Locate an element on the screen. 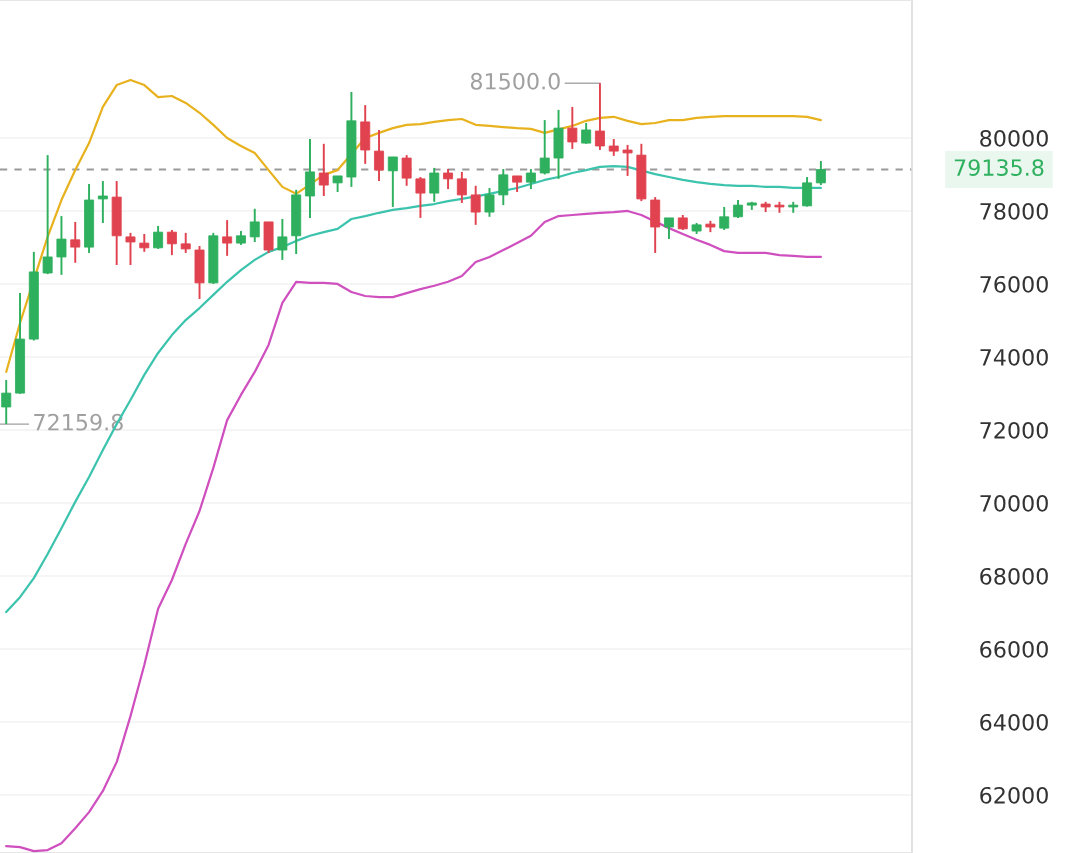  ref-line-label: 79135.8 is located at coordinates (999, 167).